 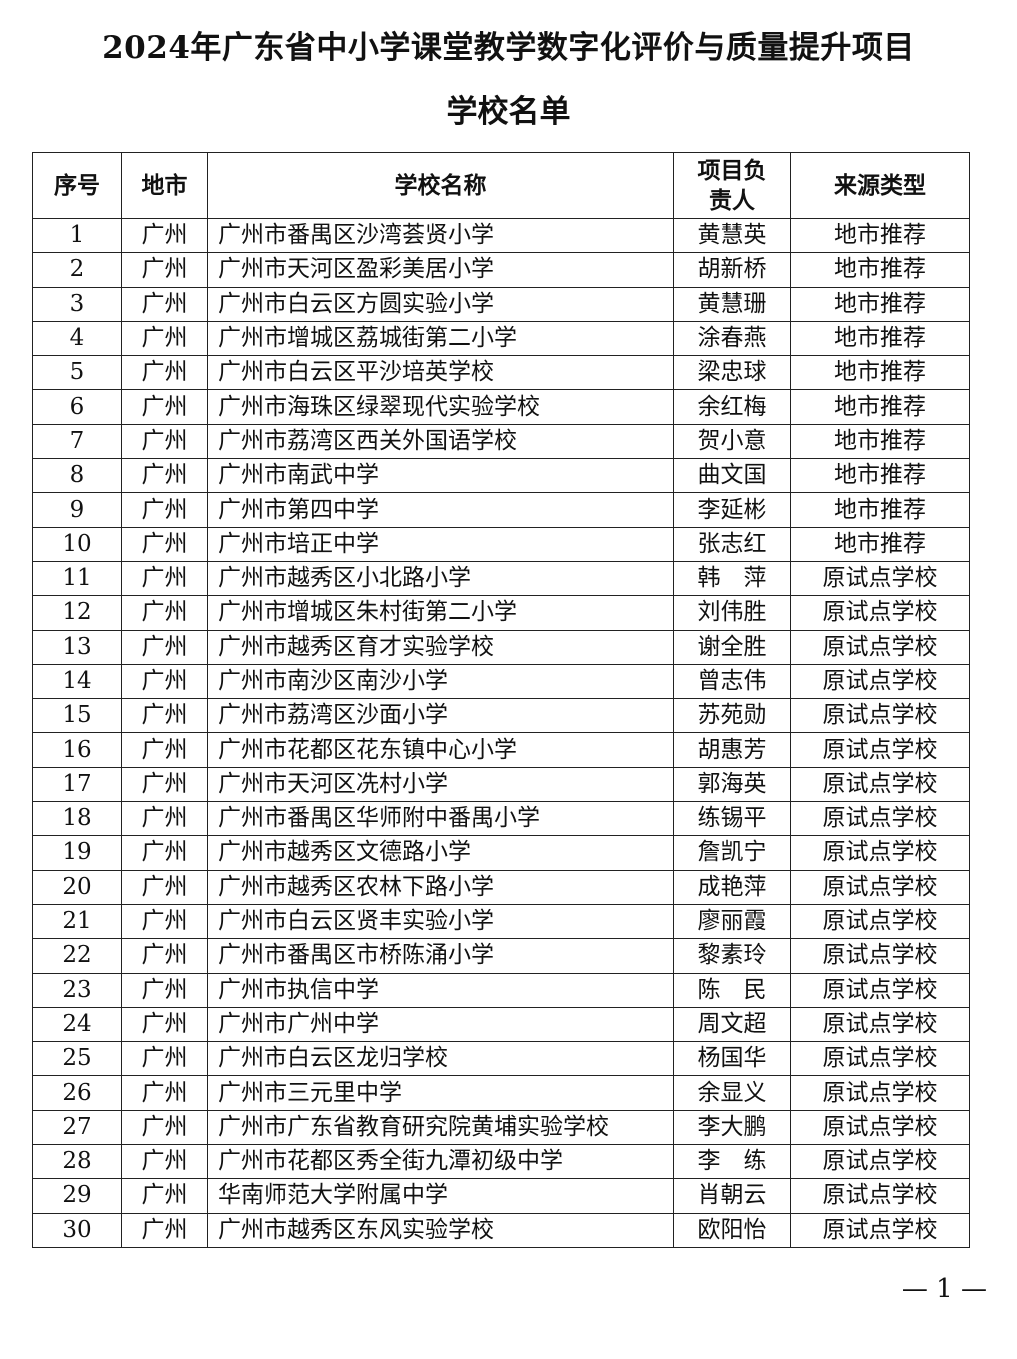 What do you see at coordinates (77, 1127) in the screenshot?
I see `cell-index: 27` at bounding box center [77, 1127].